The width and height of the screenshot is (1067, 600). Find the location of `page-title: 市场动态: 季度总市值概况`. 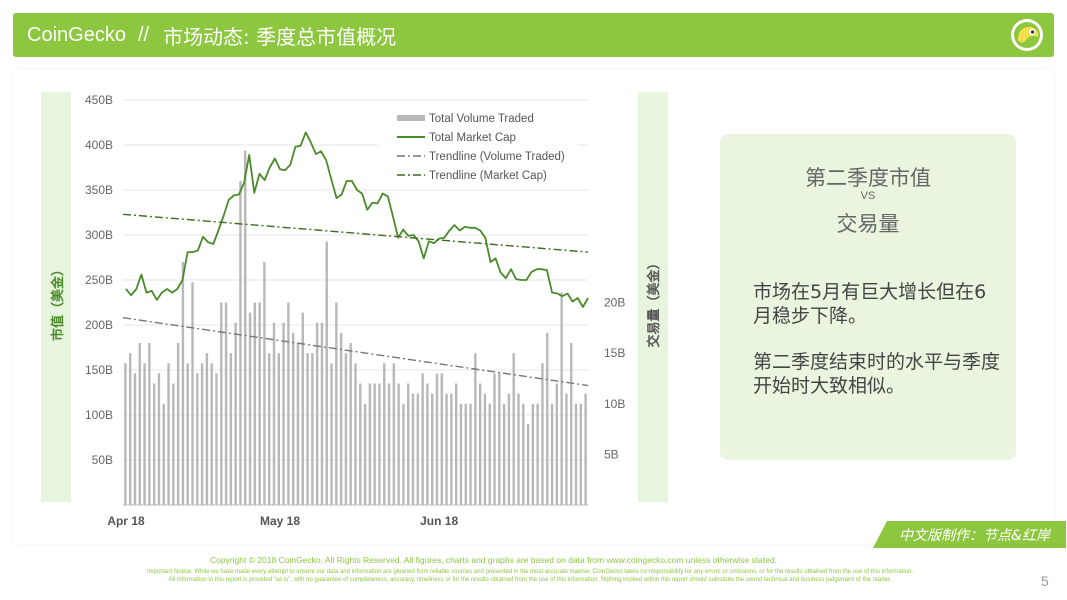

page-title: 市场动态: 季度总市值概况 is located at coordinates (280, 36).